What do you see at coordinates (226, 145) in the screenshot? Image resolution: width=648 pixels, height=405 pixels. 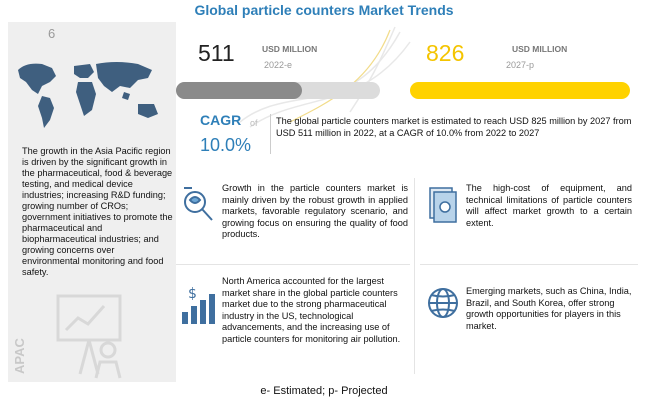 I see `cagr-value: 10.0%` at bounding box center [226, 145].